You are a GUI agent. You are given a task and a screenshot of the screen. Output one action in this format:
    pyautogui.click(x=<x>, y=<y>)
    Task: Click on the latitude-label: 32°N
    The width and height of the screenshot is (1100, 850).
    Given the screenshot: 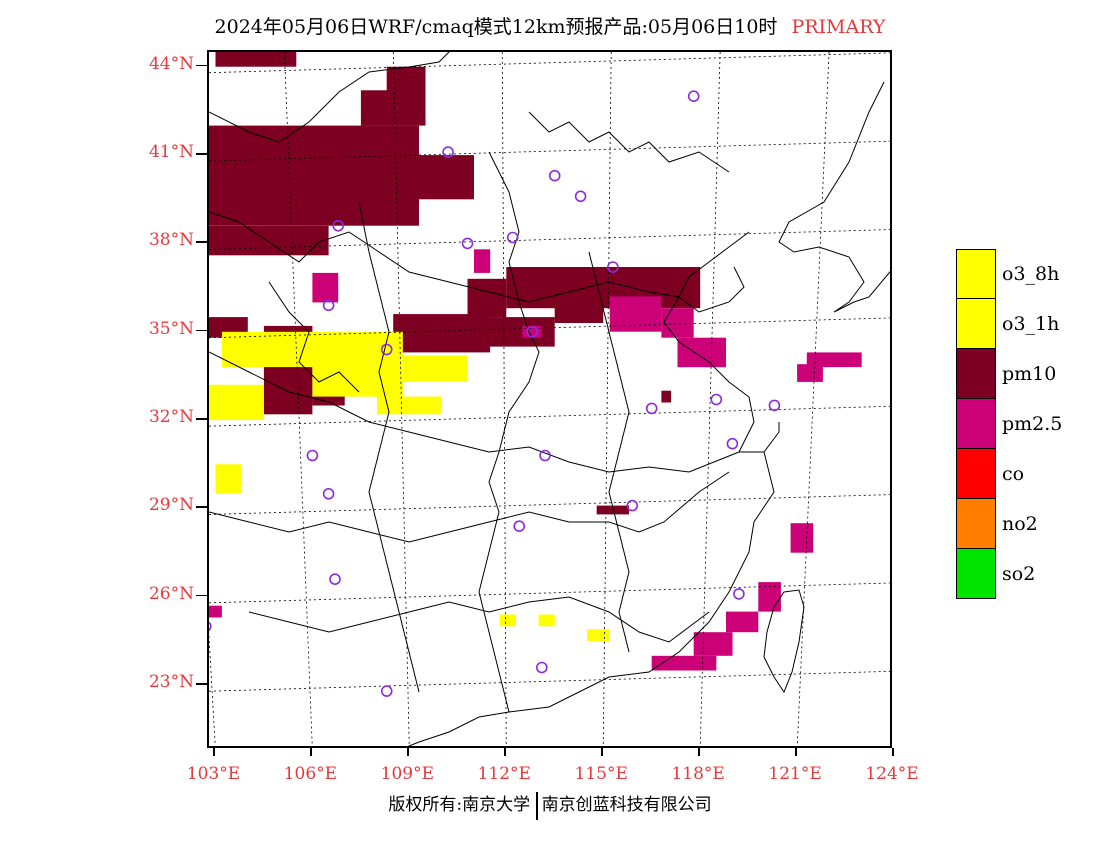 What is the action you would take?
    pyautogui.click(x=171, y=417)
    